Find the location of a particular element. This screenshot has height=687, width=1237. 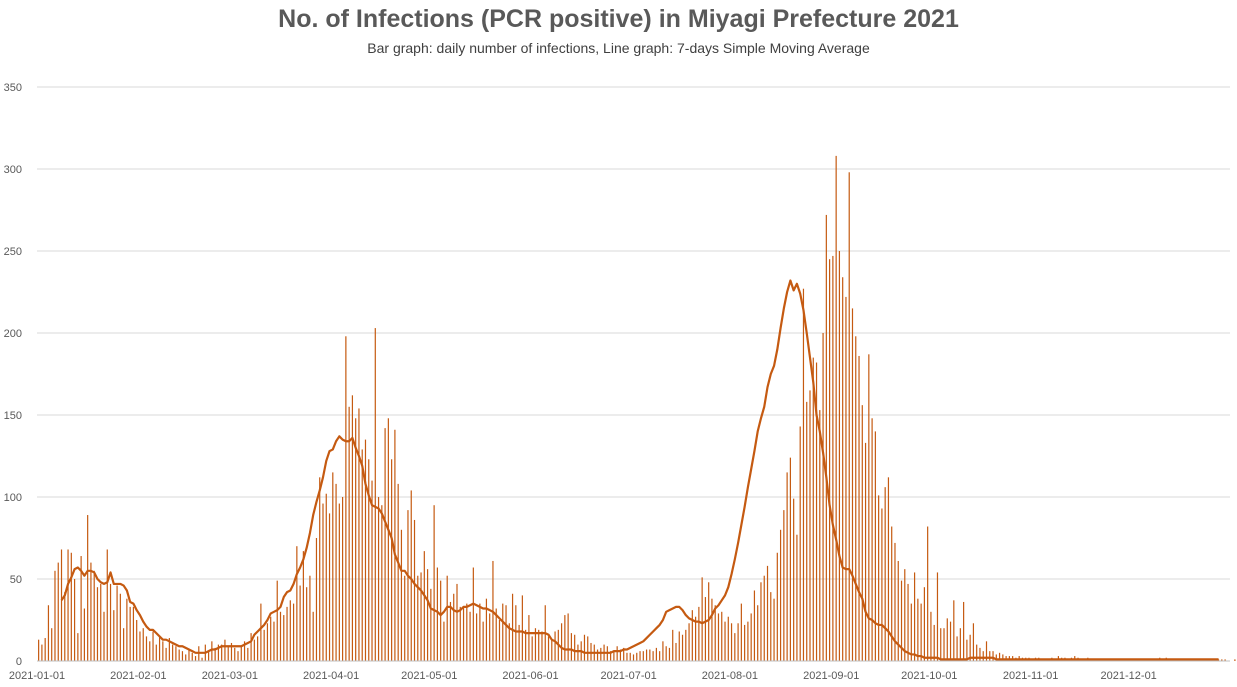

x-tick-label: 2021-01-01 is located at coordinates (37, 676).